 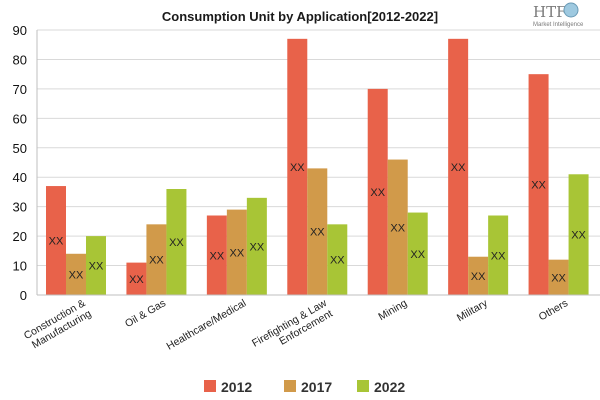 I want to click on y-tick-label: 20, so click(x=20, y=236).